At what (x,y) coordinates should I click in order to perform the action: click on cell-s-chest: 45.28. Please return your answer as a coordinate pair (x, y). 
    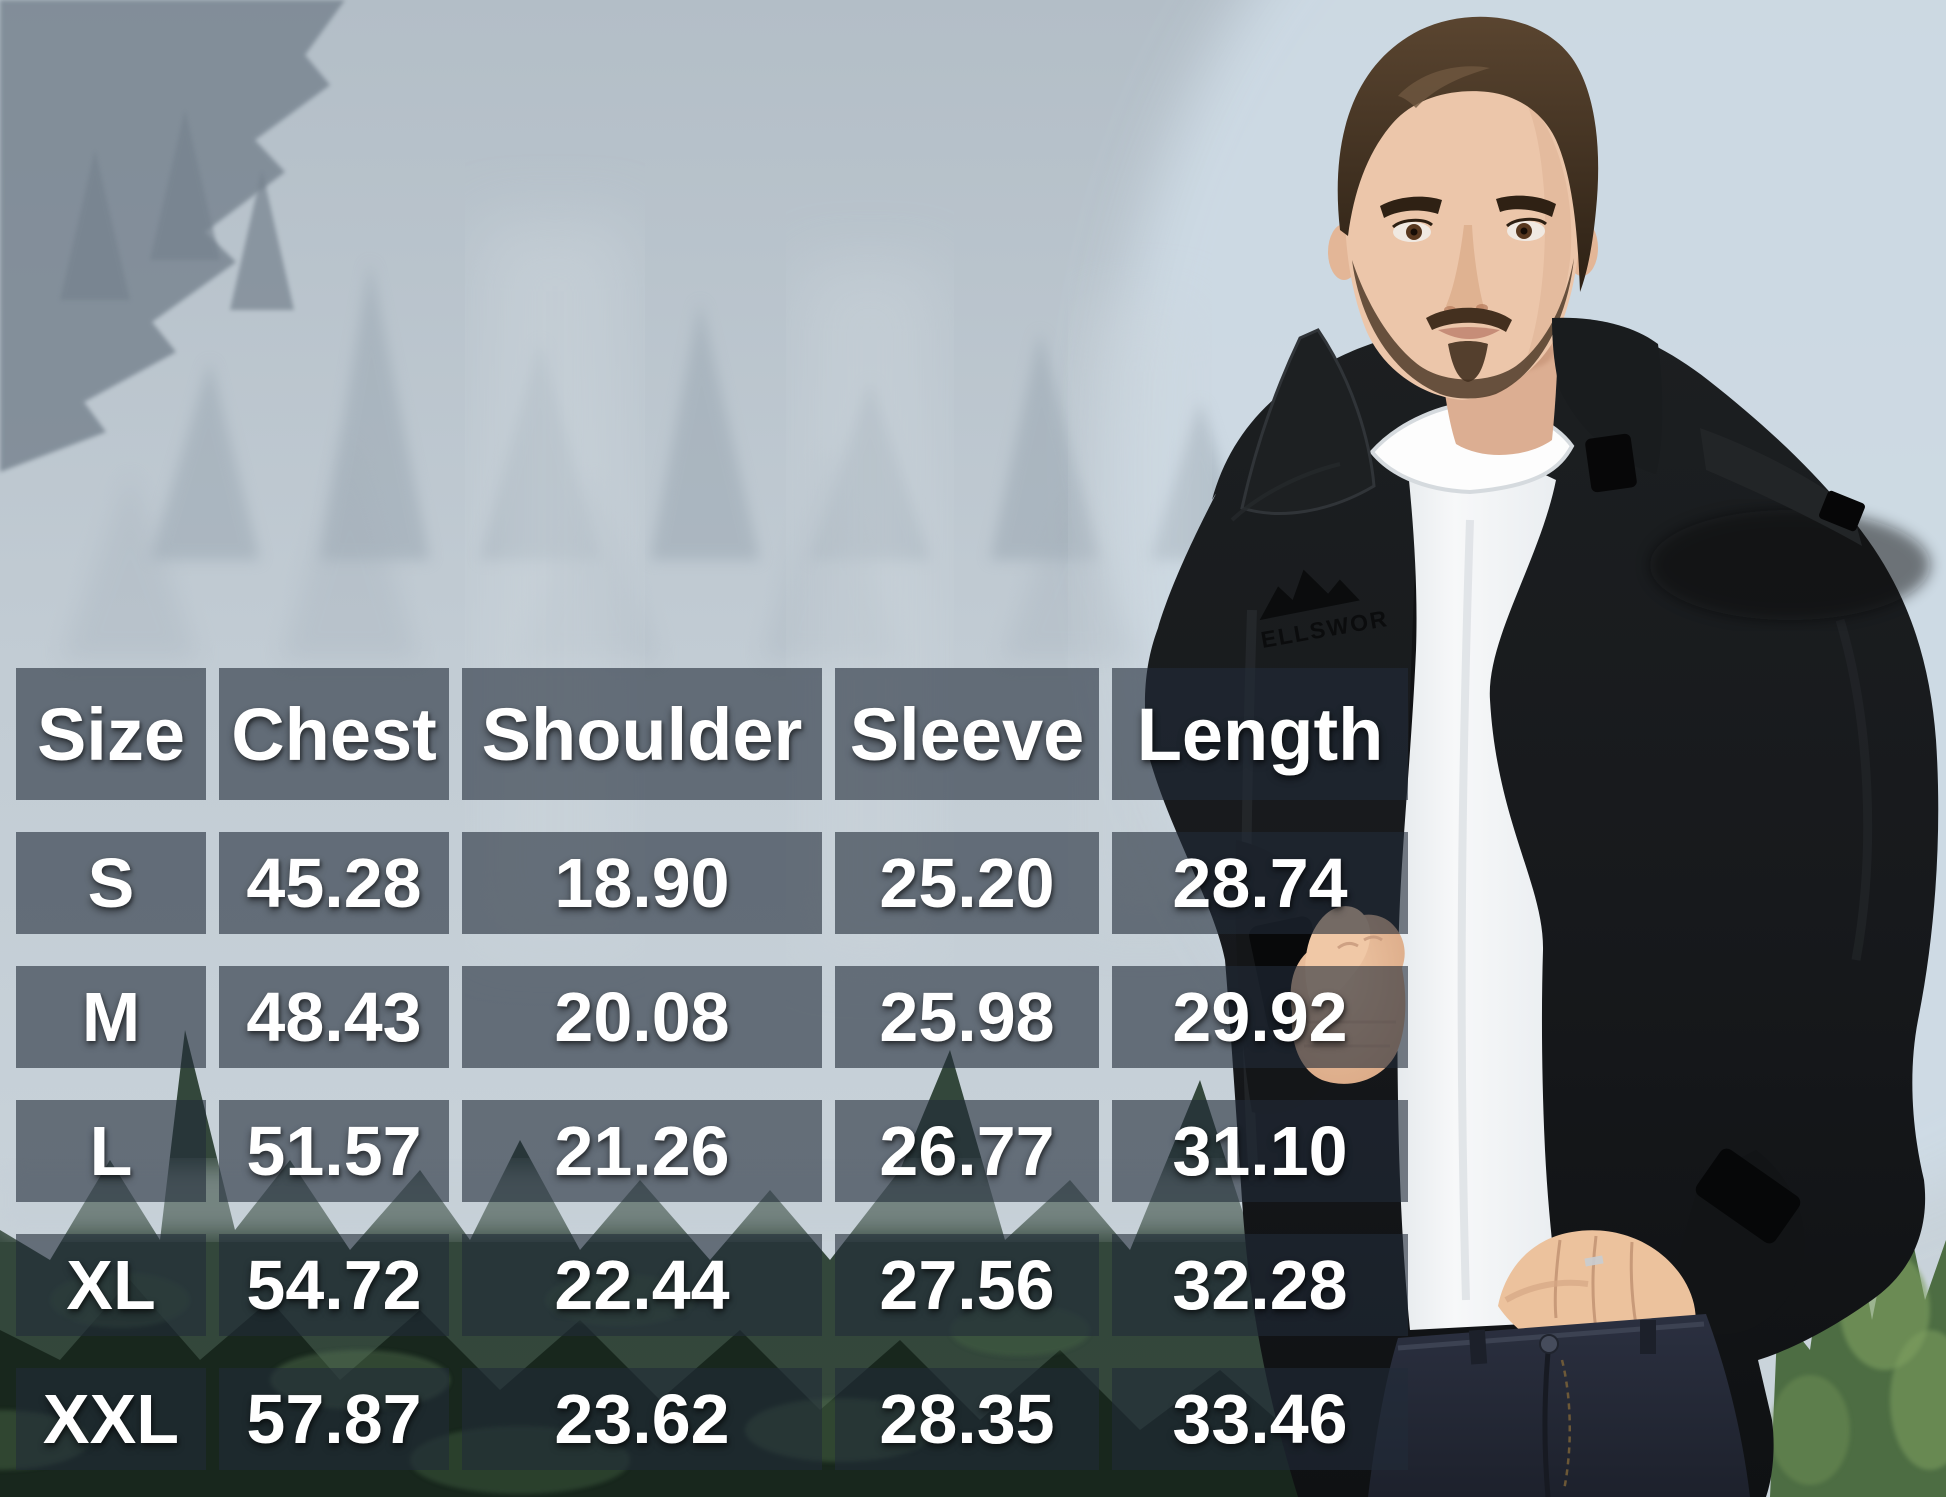
    Looking at the image, I should click on (334, 883).